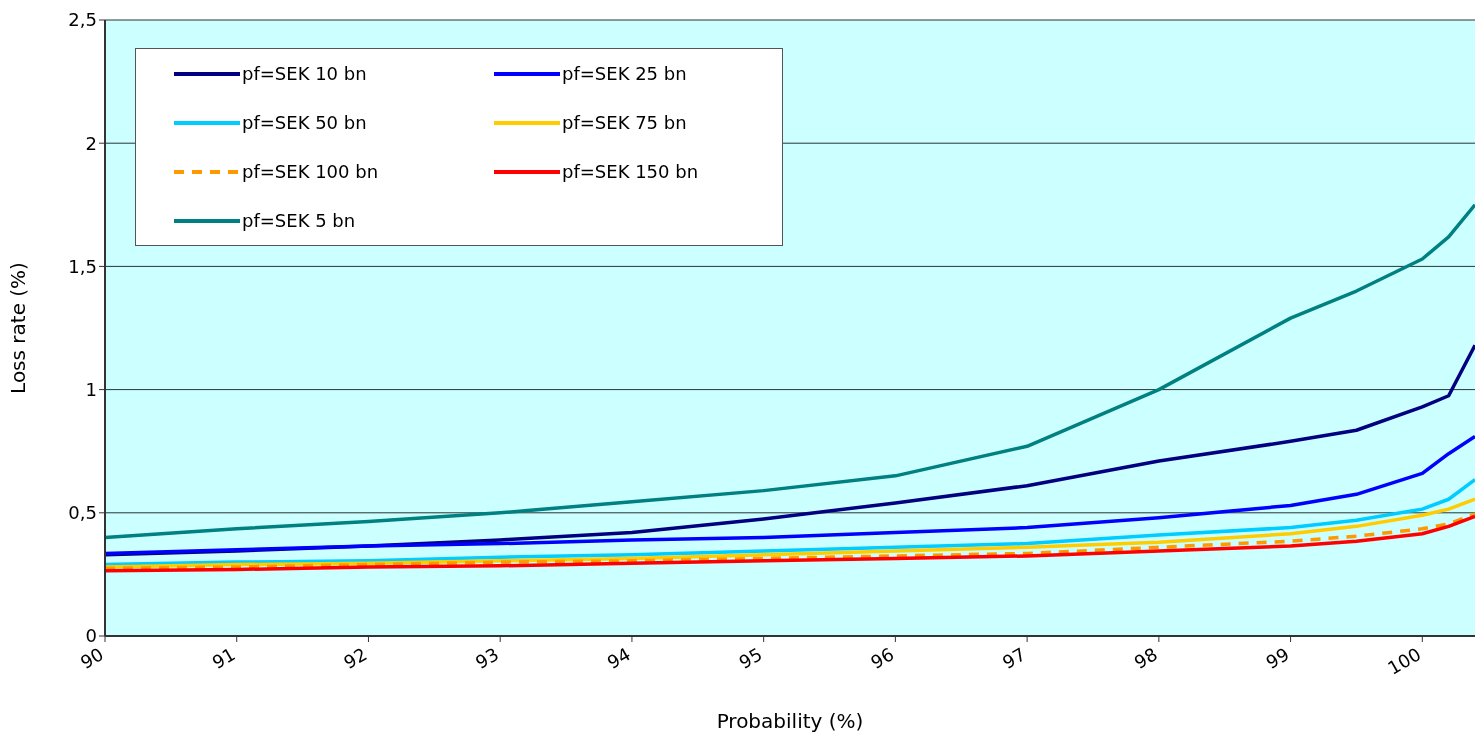  I want to click on legend-label: pf=SEK 50 bn, so click(304, 122).